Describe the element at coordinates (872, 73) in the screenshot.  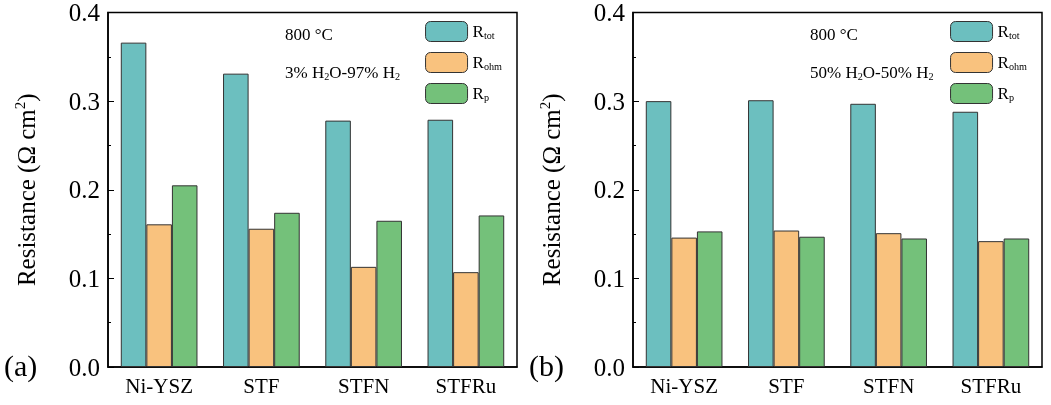
I see `annotation: 50% H2O-50% H2` at that location.